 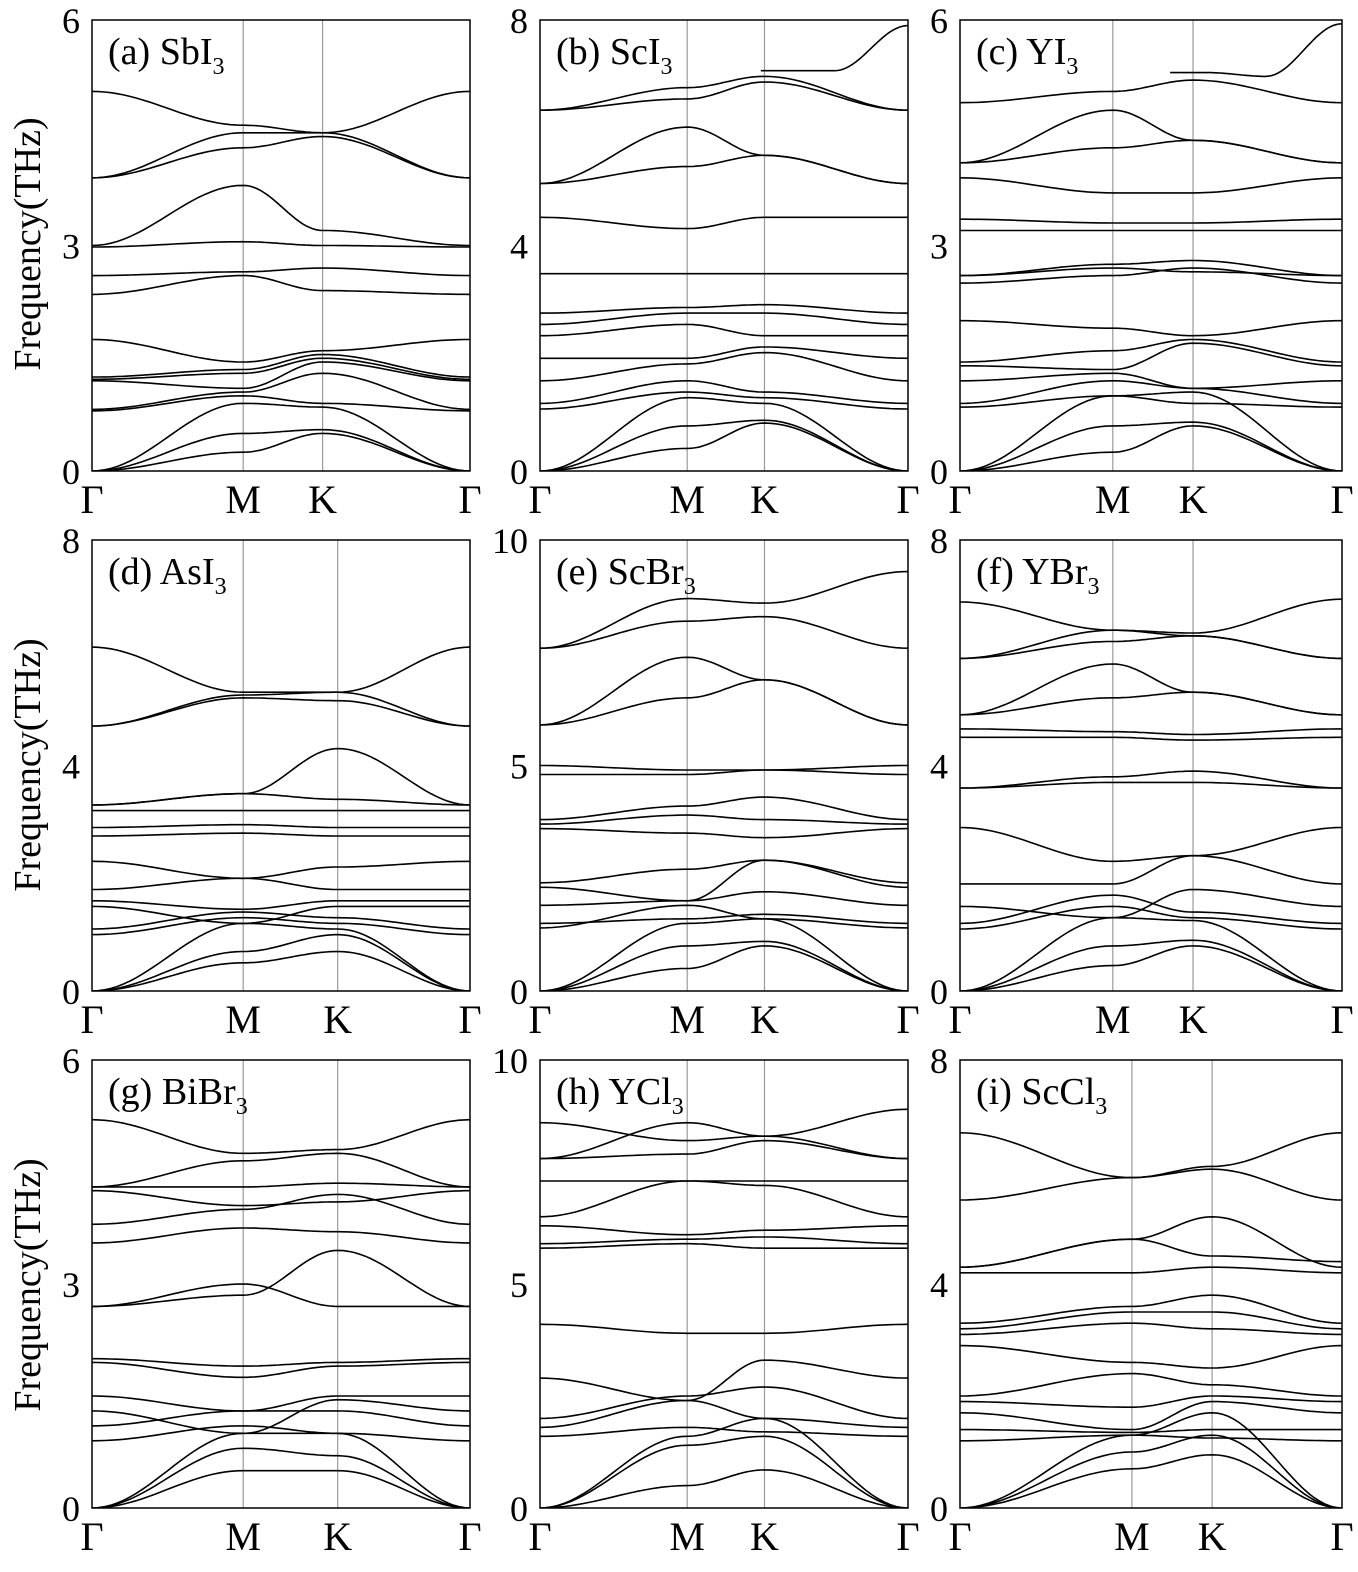 I want to click on kpoint-label-d-0: Γ, so click(x=91, y=1019).